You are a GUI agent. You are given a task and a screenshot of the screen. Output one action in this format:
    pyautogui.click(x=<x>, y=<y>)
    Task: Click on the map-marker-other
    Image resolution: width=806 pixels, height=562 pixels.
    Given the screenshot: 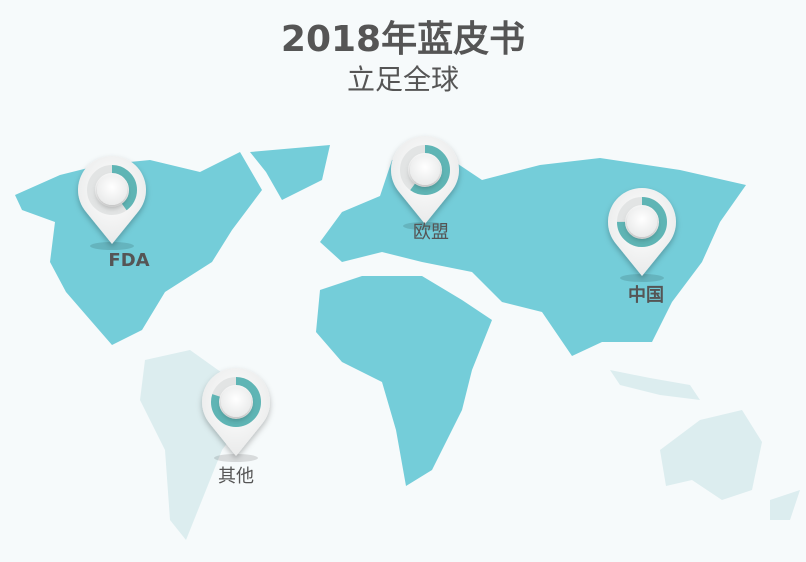 What is the action you would take?
    pyautogui.click(x=236, y=414)
    